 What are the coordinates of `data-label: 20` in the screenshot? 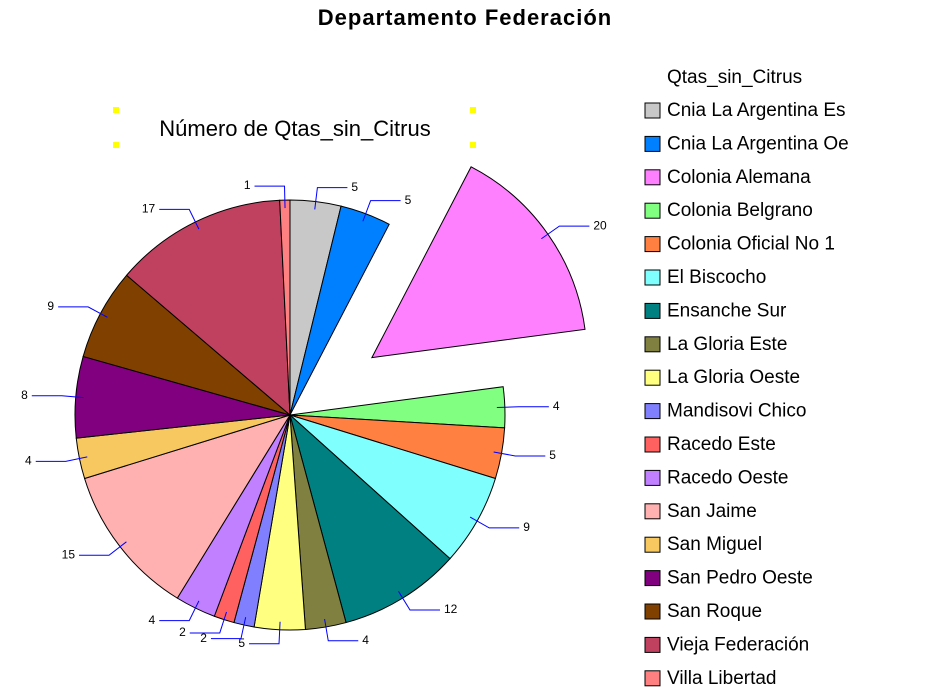 It's located at (600, 225).